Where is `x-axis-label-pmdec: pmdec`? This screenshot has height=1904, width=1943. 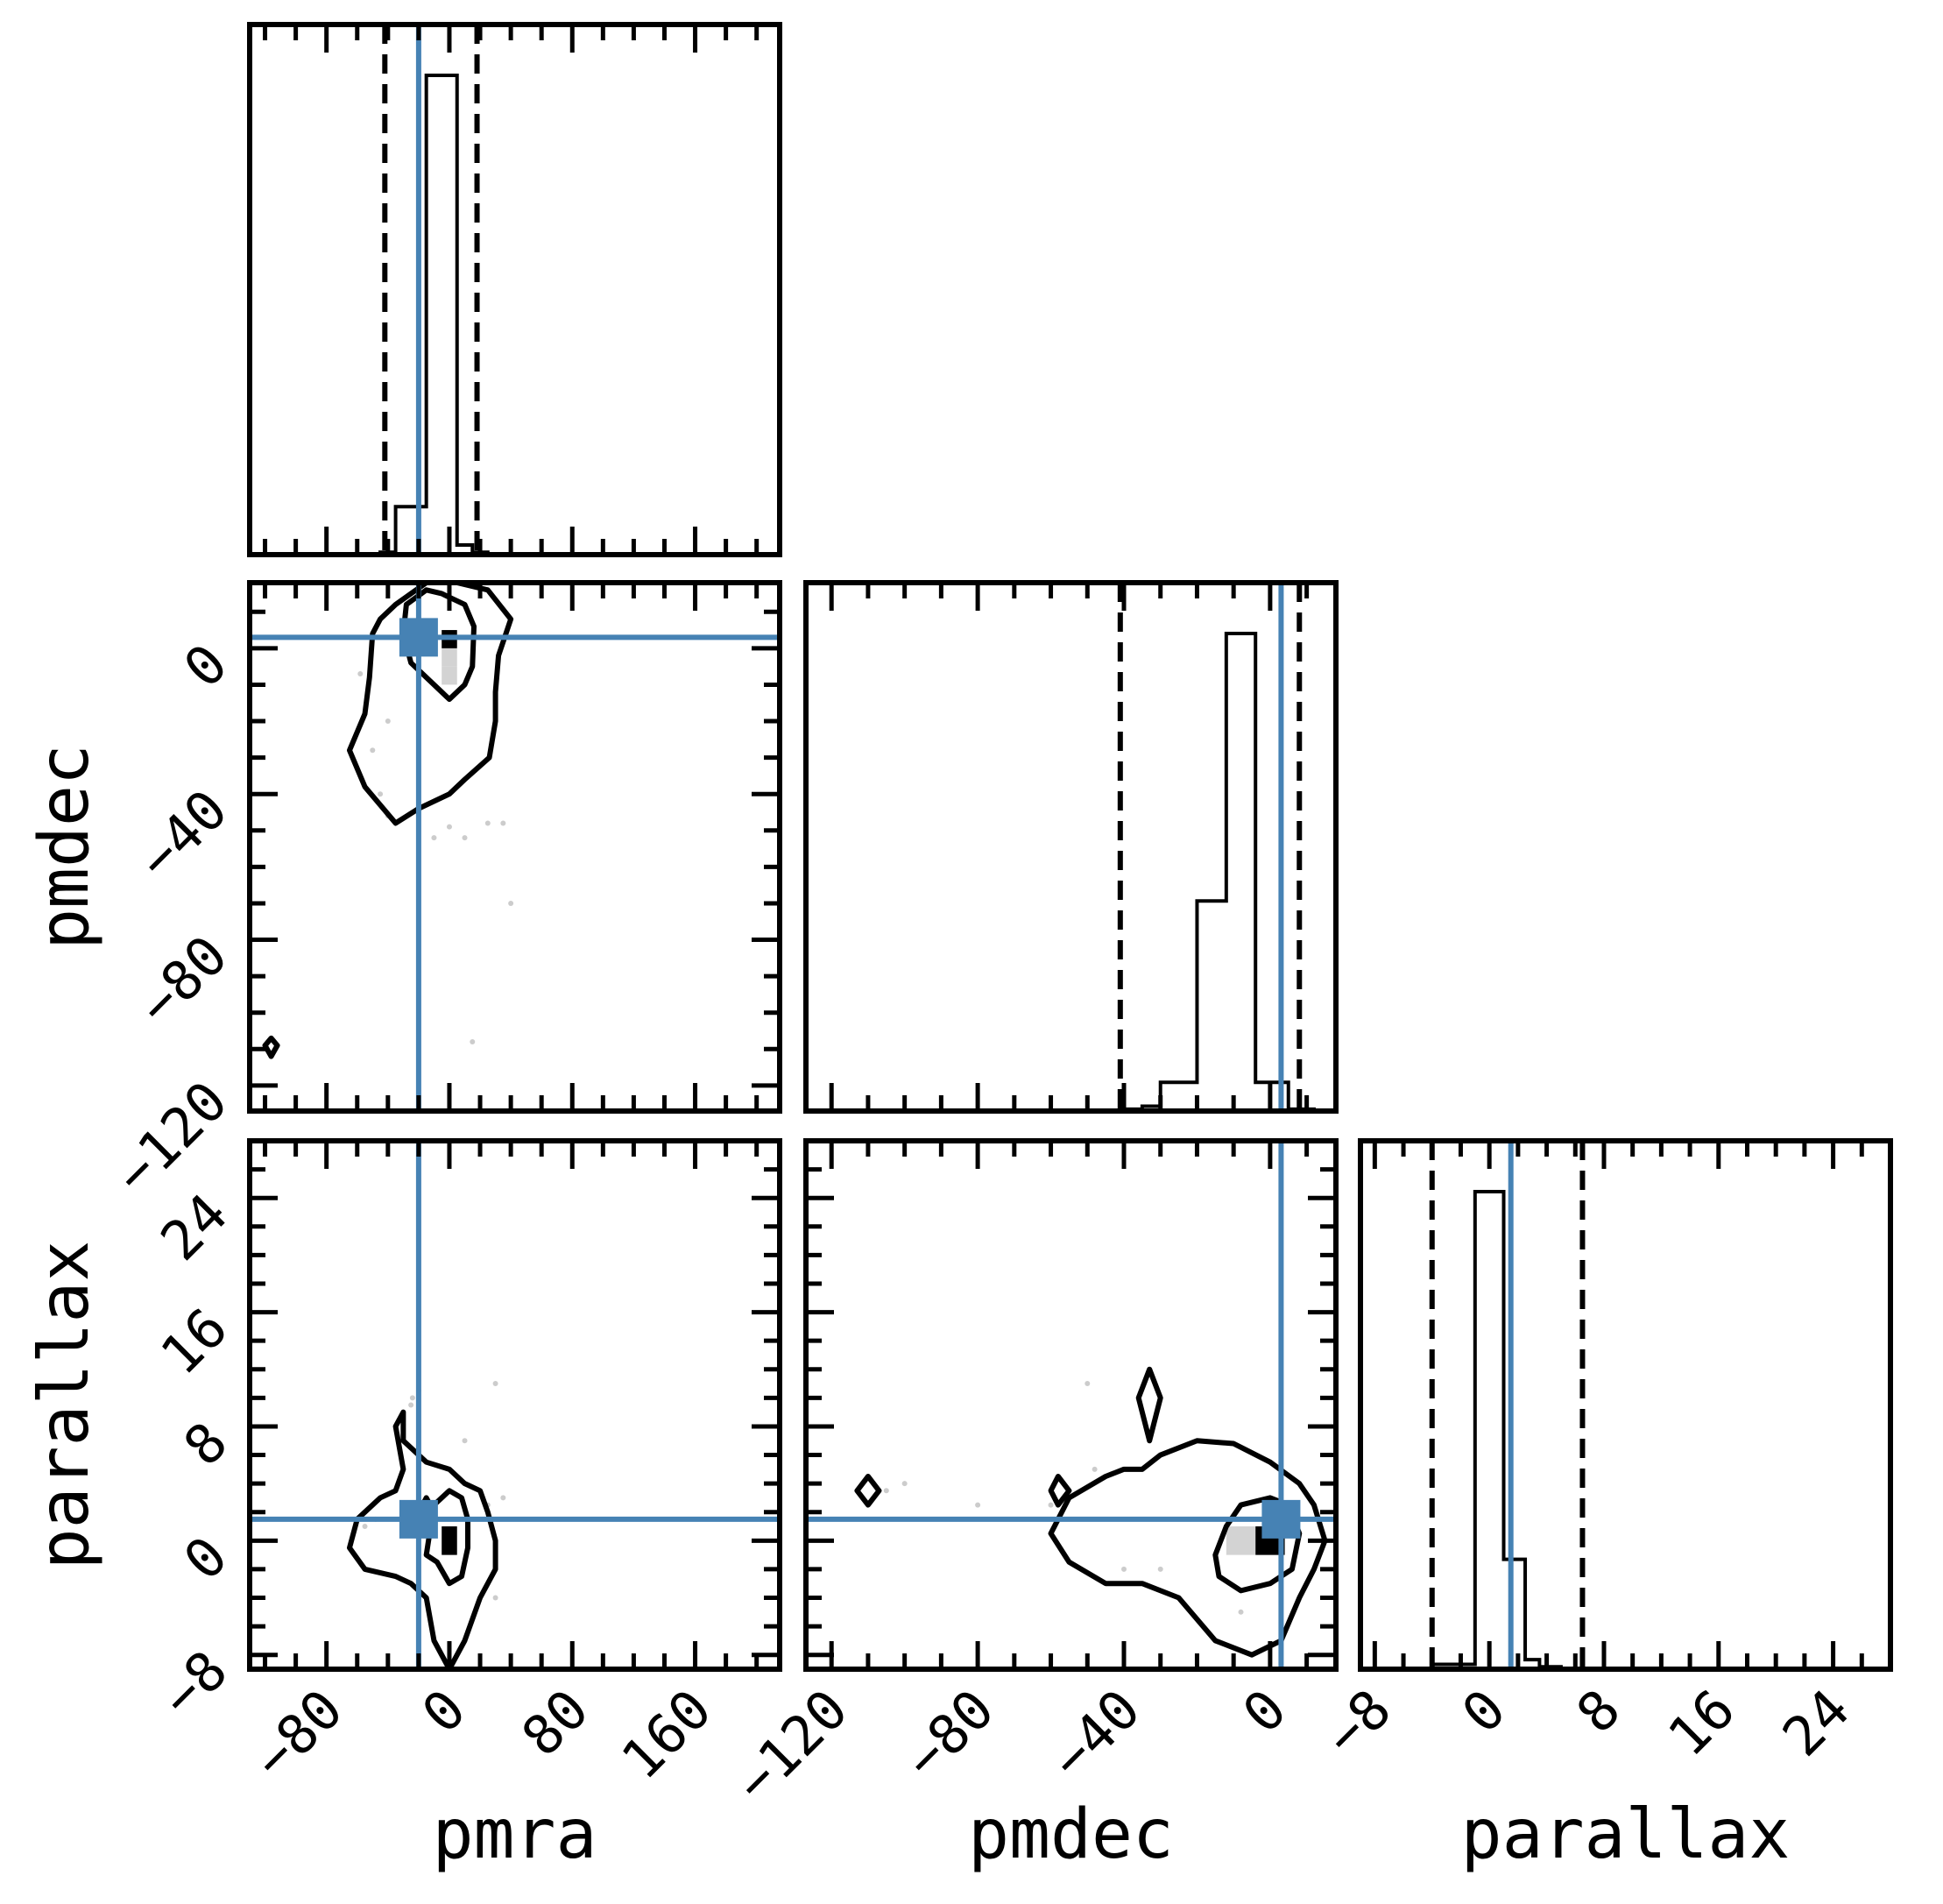 x-axis-label-pmdec: pmdec is located at coordinates (1071, 1834).